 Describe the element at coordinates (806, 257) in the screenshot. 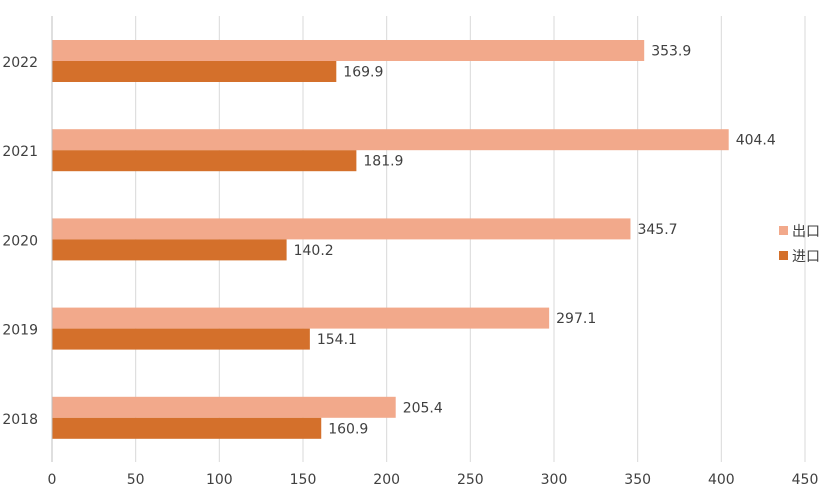

I see `legend-label-进口: 进口` at that location.